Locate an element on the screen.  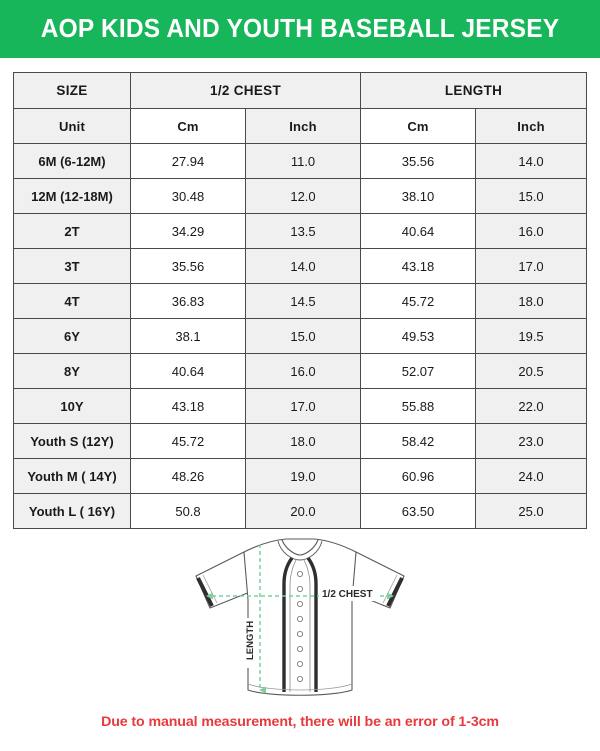
cell-size: 6Y is located at coordinates (72, 336).